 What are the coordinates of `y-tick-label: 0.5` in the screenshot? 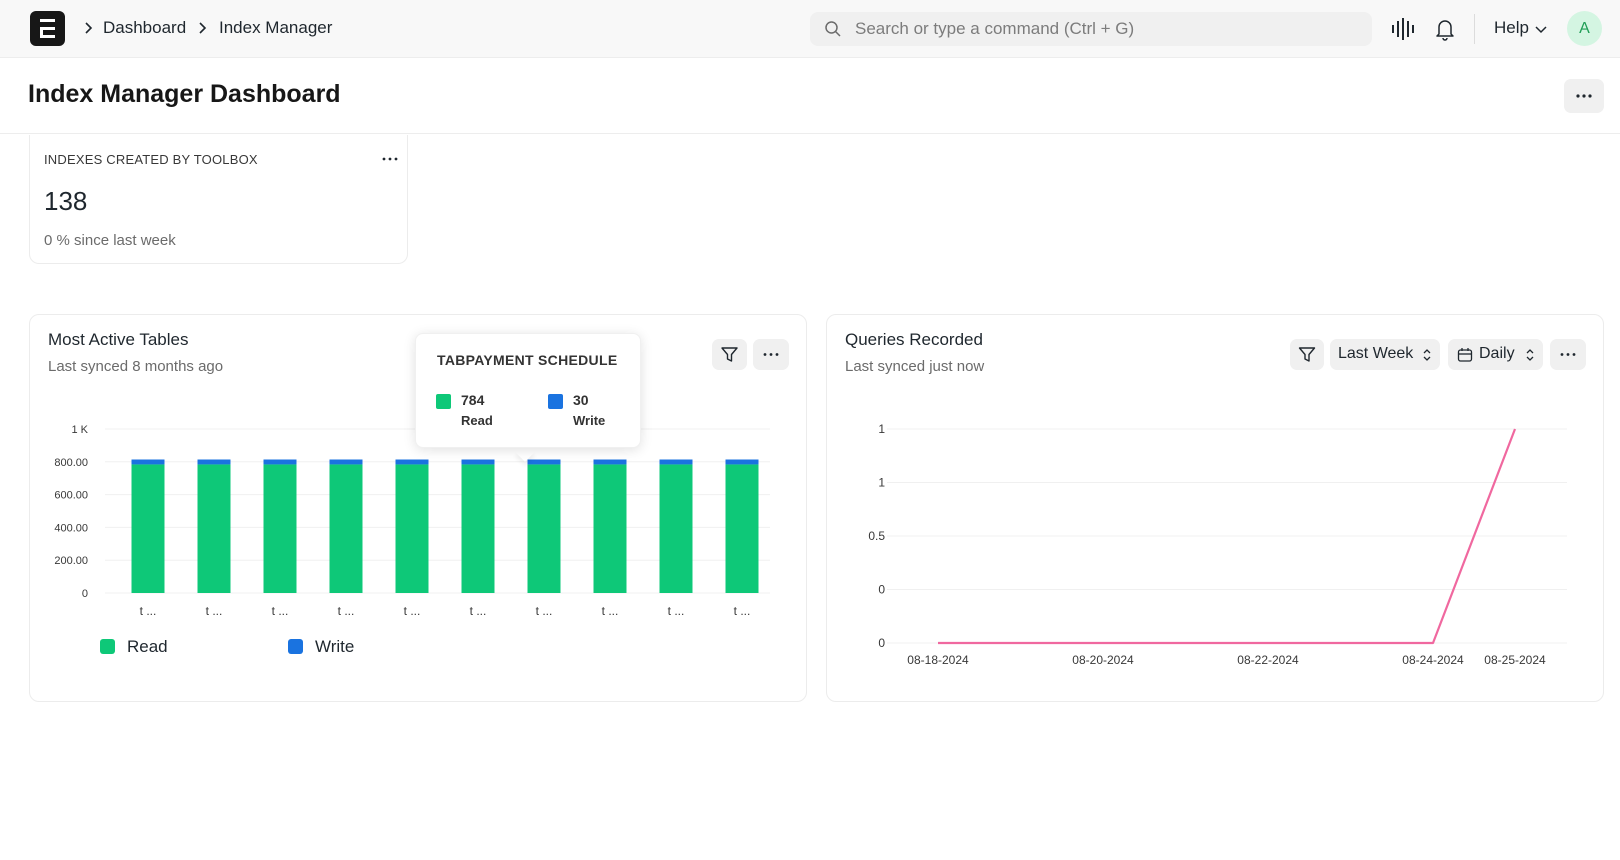 It's located at (876, 536).